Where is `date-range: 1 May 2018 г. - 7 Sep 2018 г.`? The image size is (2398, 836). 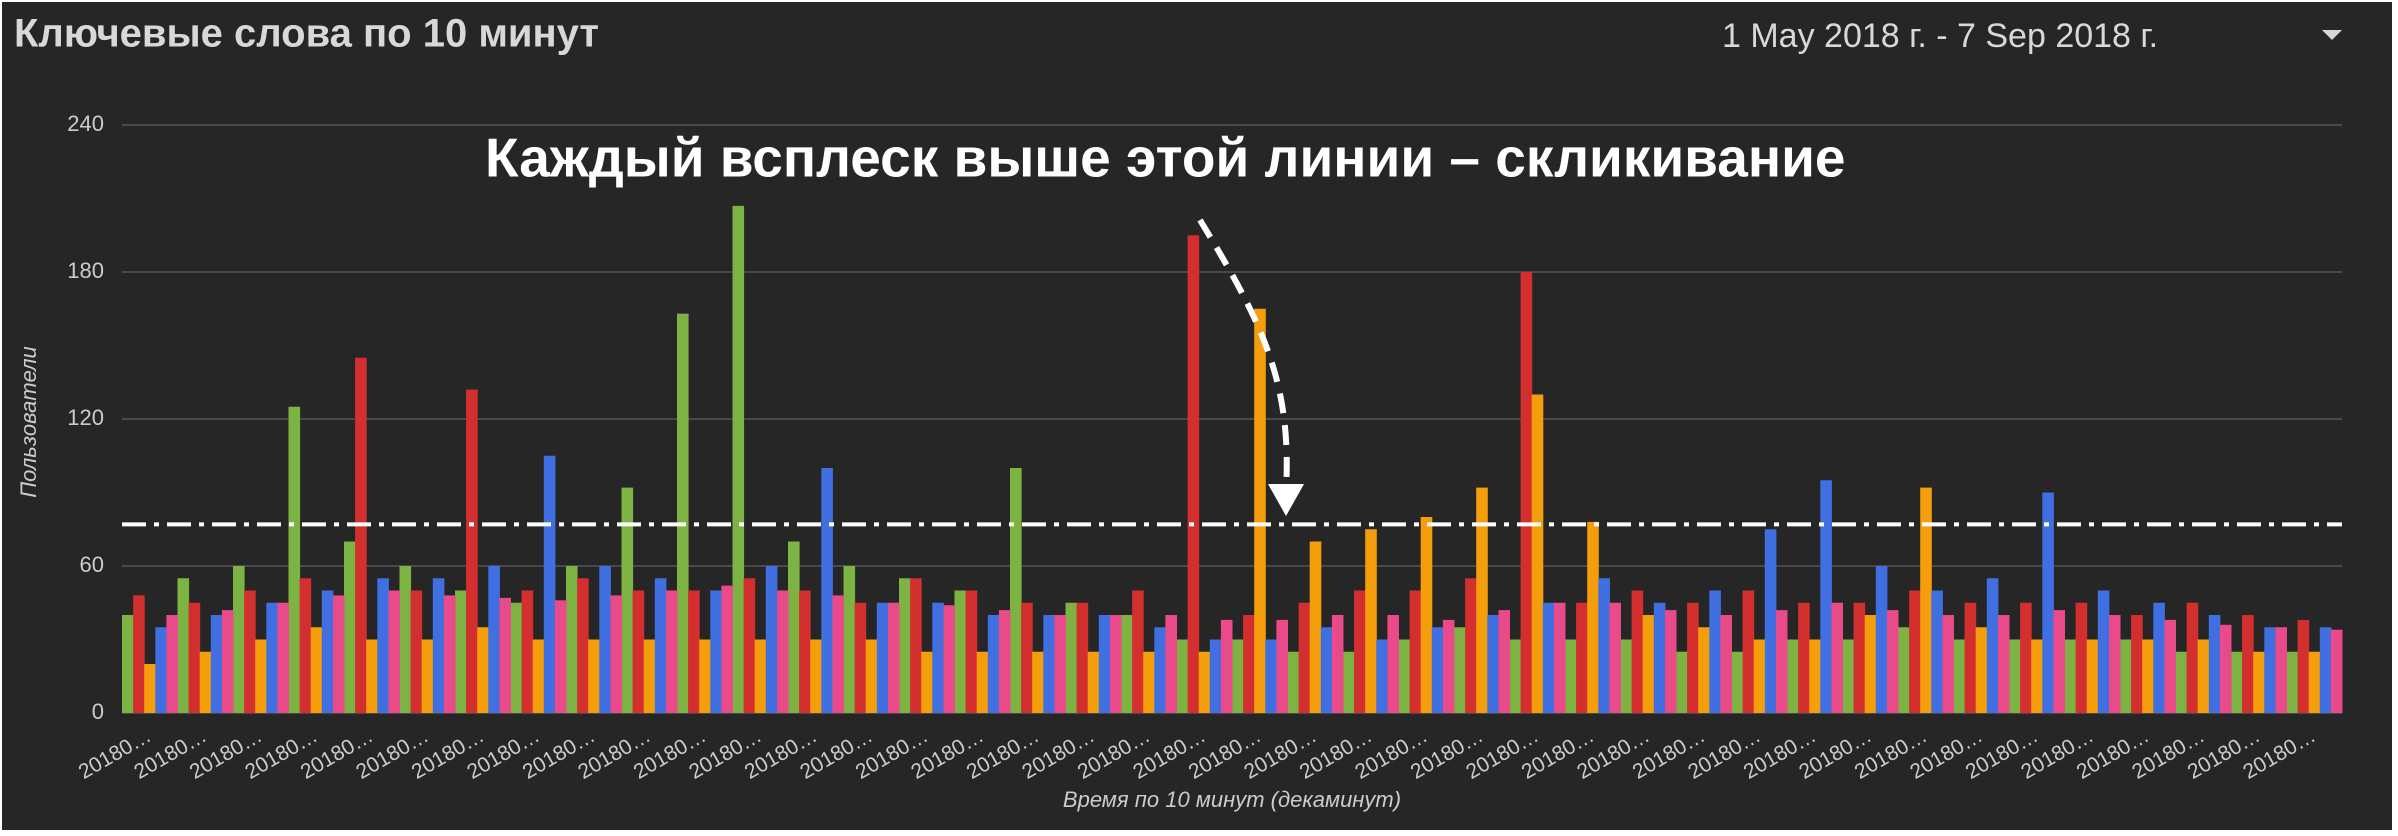
date-range: 1 May 2018 г. - 7 Sep 2018 г. is located at coordinates (1940, 36).